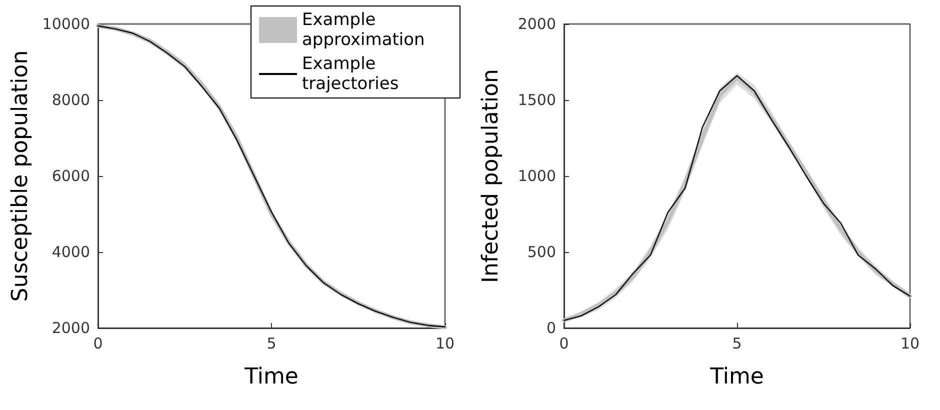  What do you see at coordinates (20, 176) in the screenshot?
I see `y-axis-title: Susceptible population` at bounding box center [20, 176].